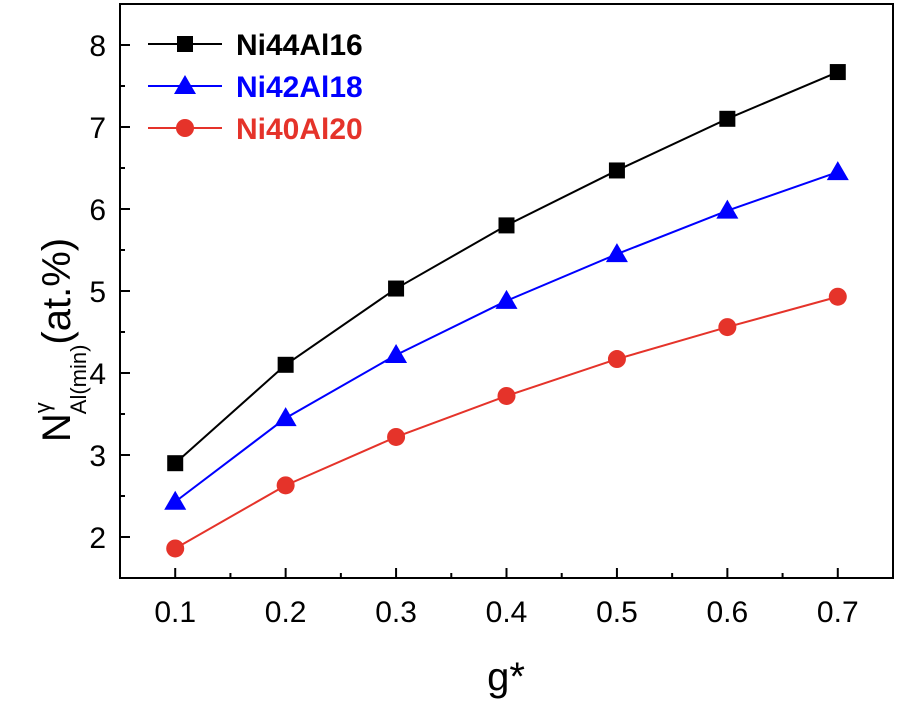  What do you see at coordinates (506, 677) in the screenshot?
I see `x-axis-label: g*` at bounding box center [506, 677].